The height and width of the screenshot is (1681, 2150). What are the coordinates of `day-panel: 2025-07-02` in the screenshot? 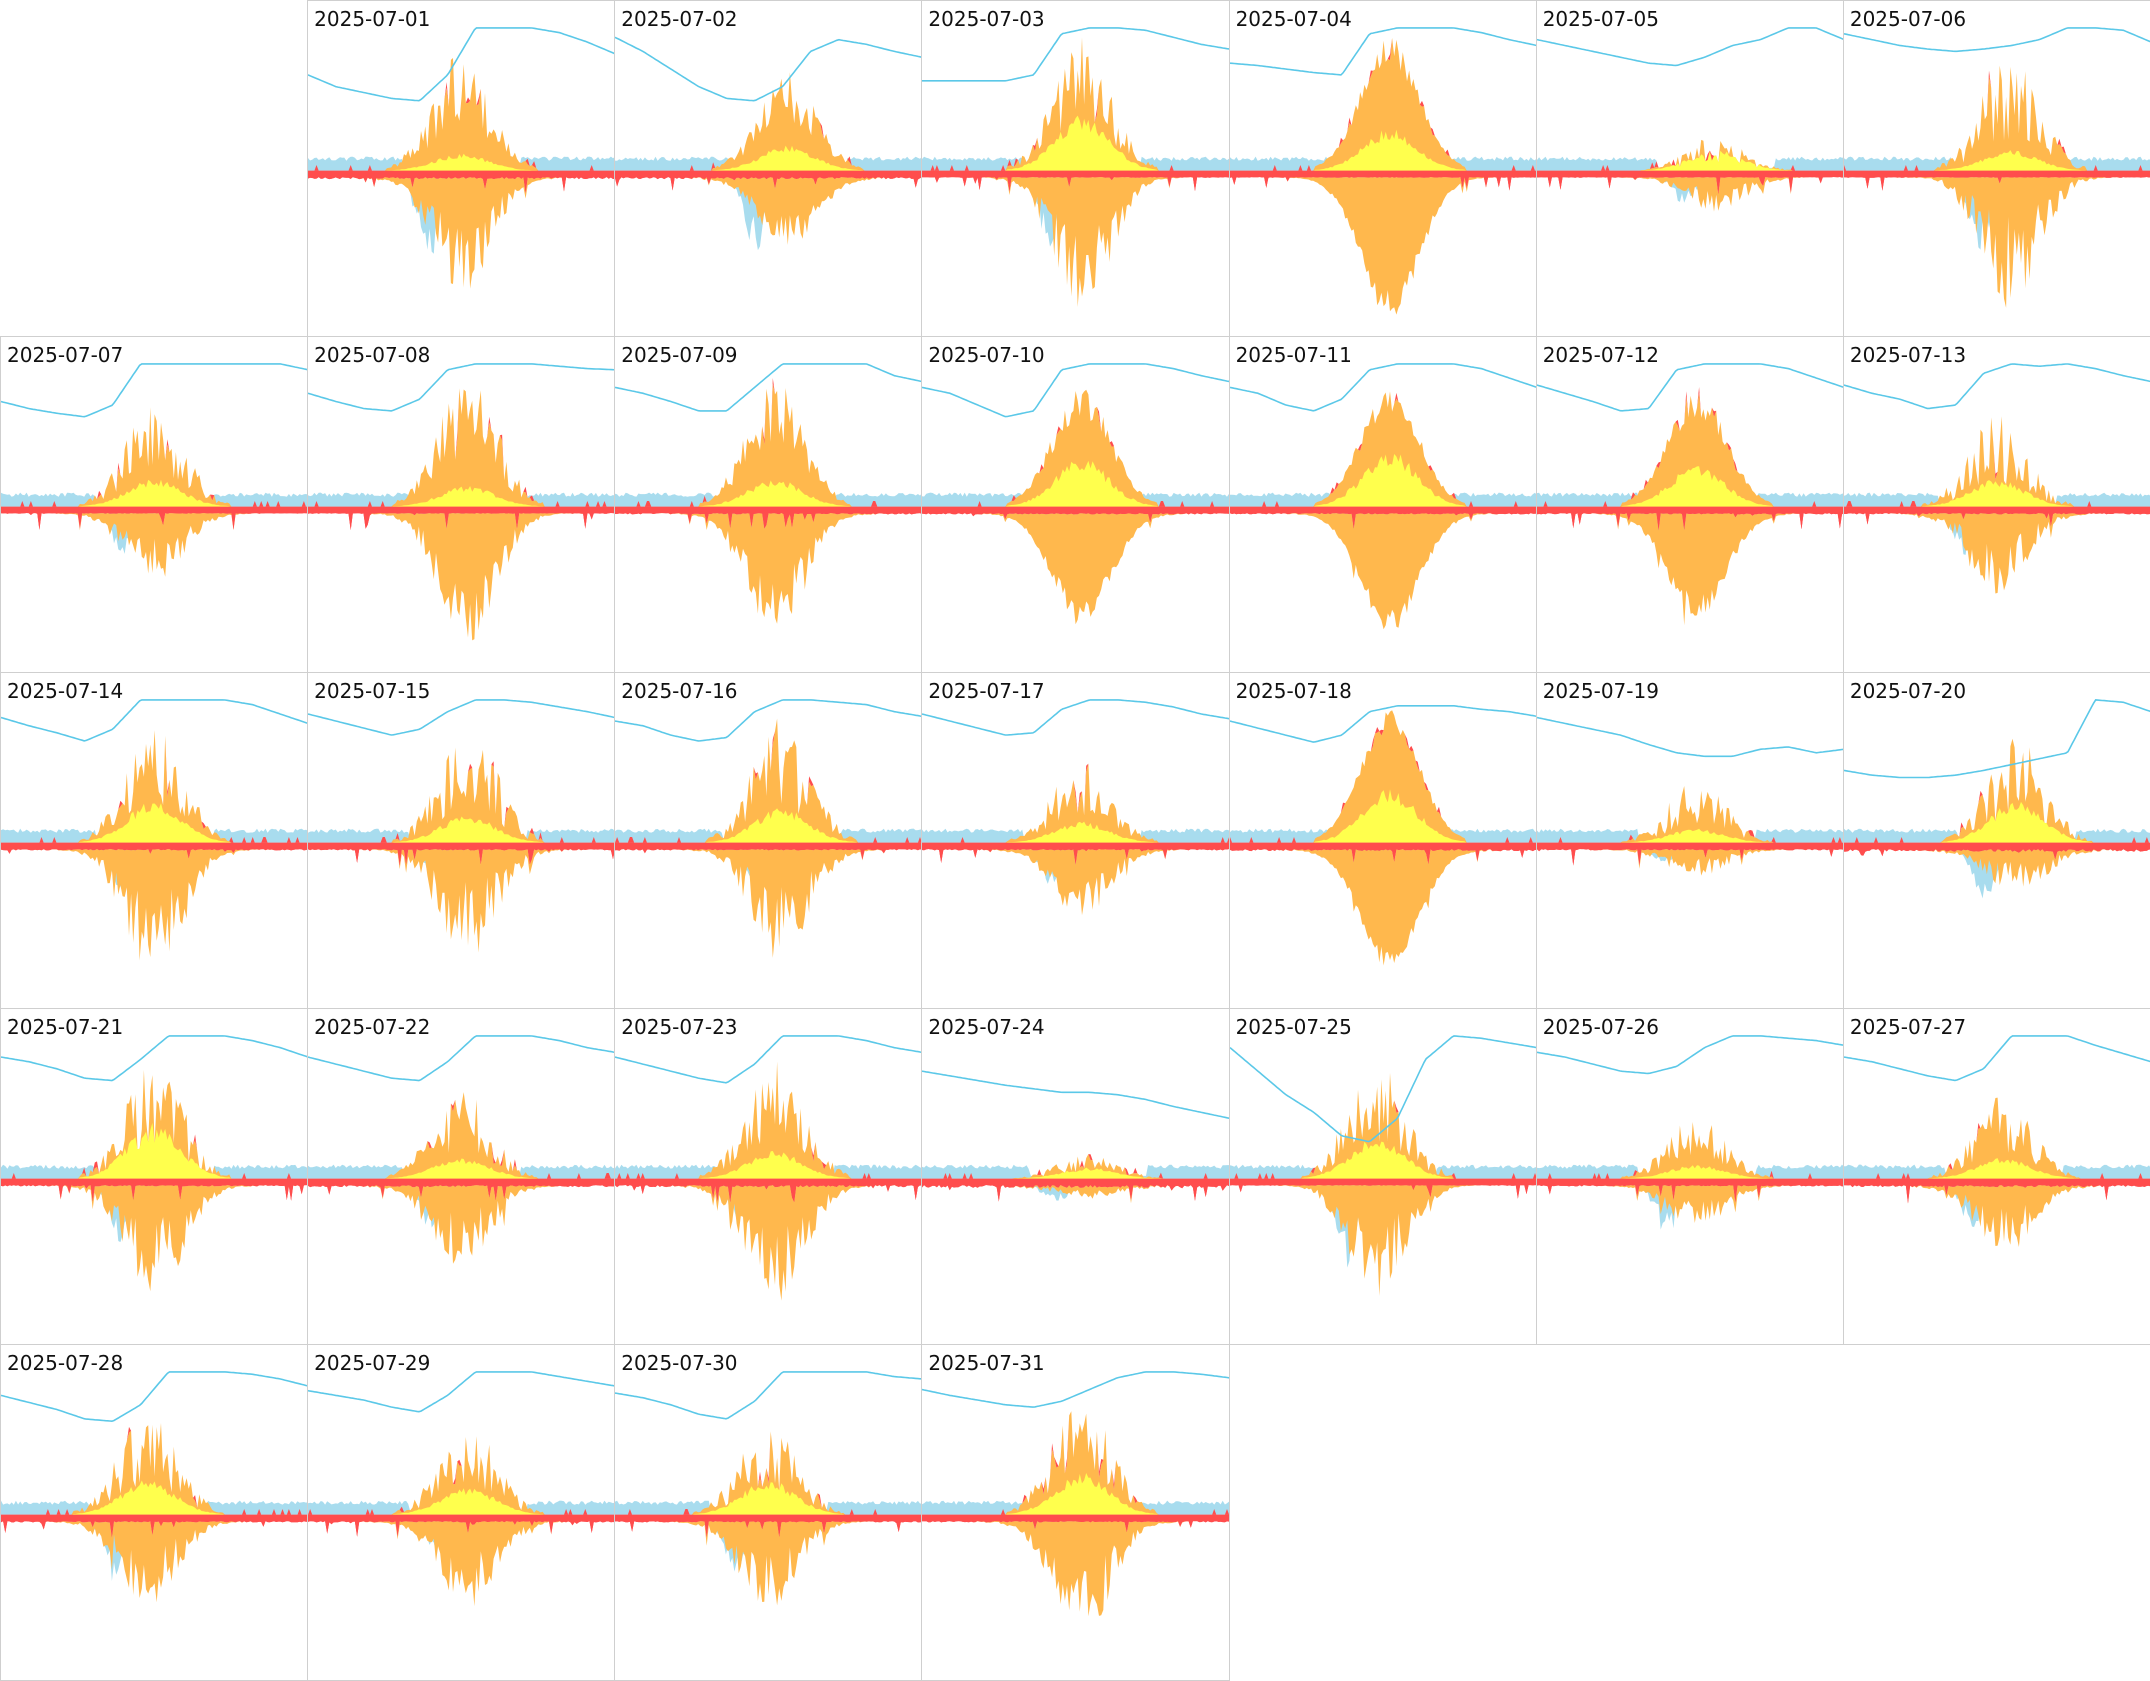 It's located at (768, 168).